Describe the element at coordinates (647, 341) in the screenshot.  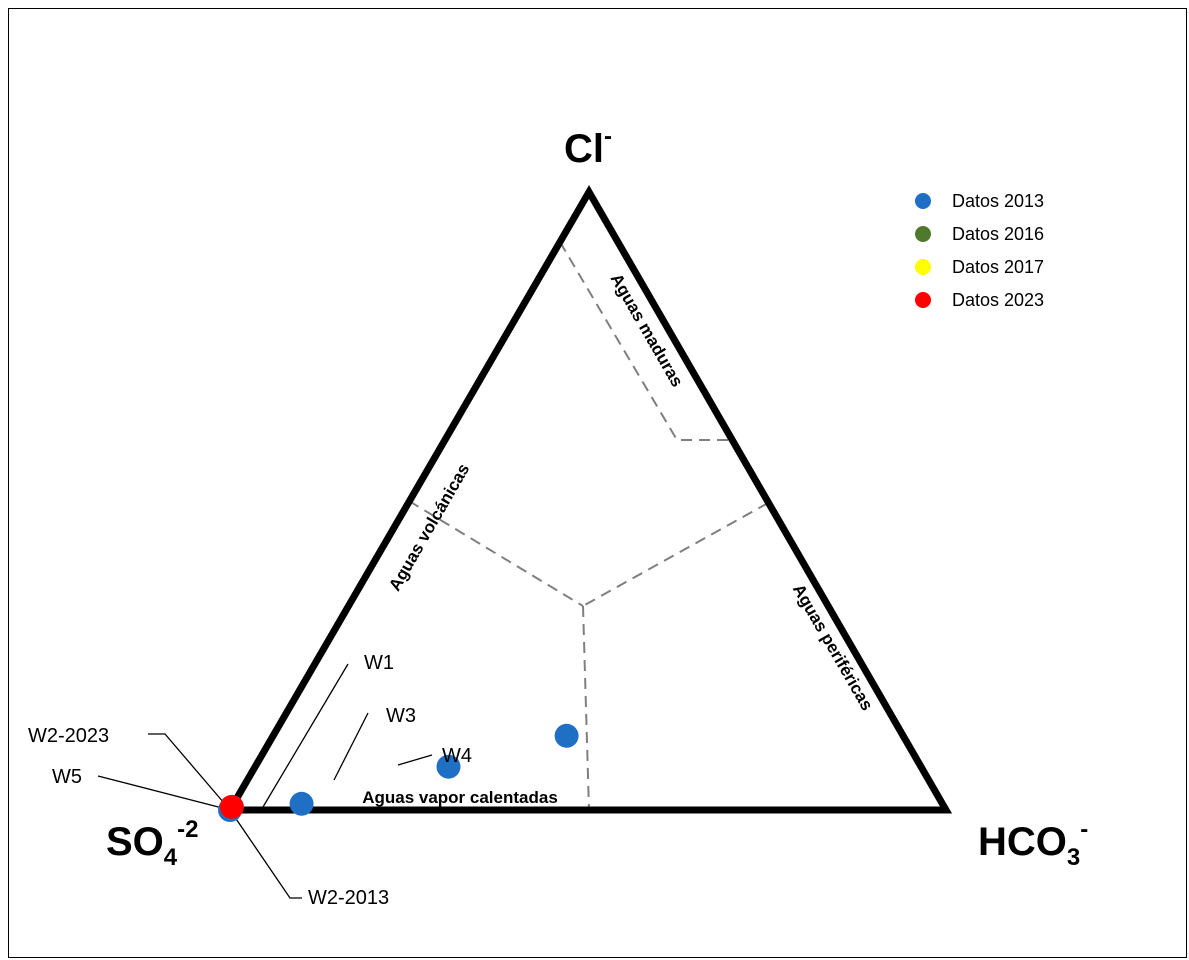
I see `zone-line-maduras` at that location.